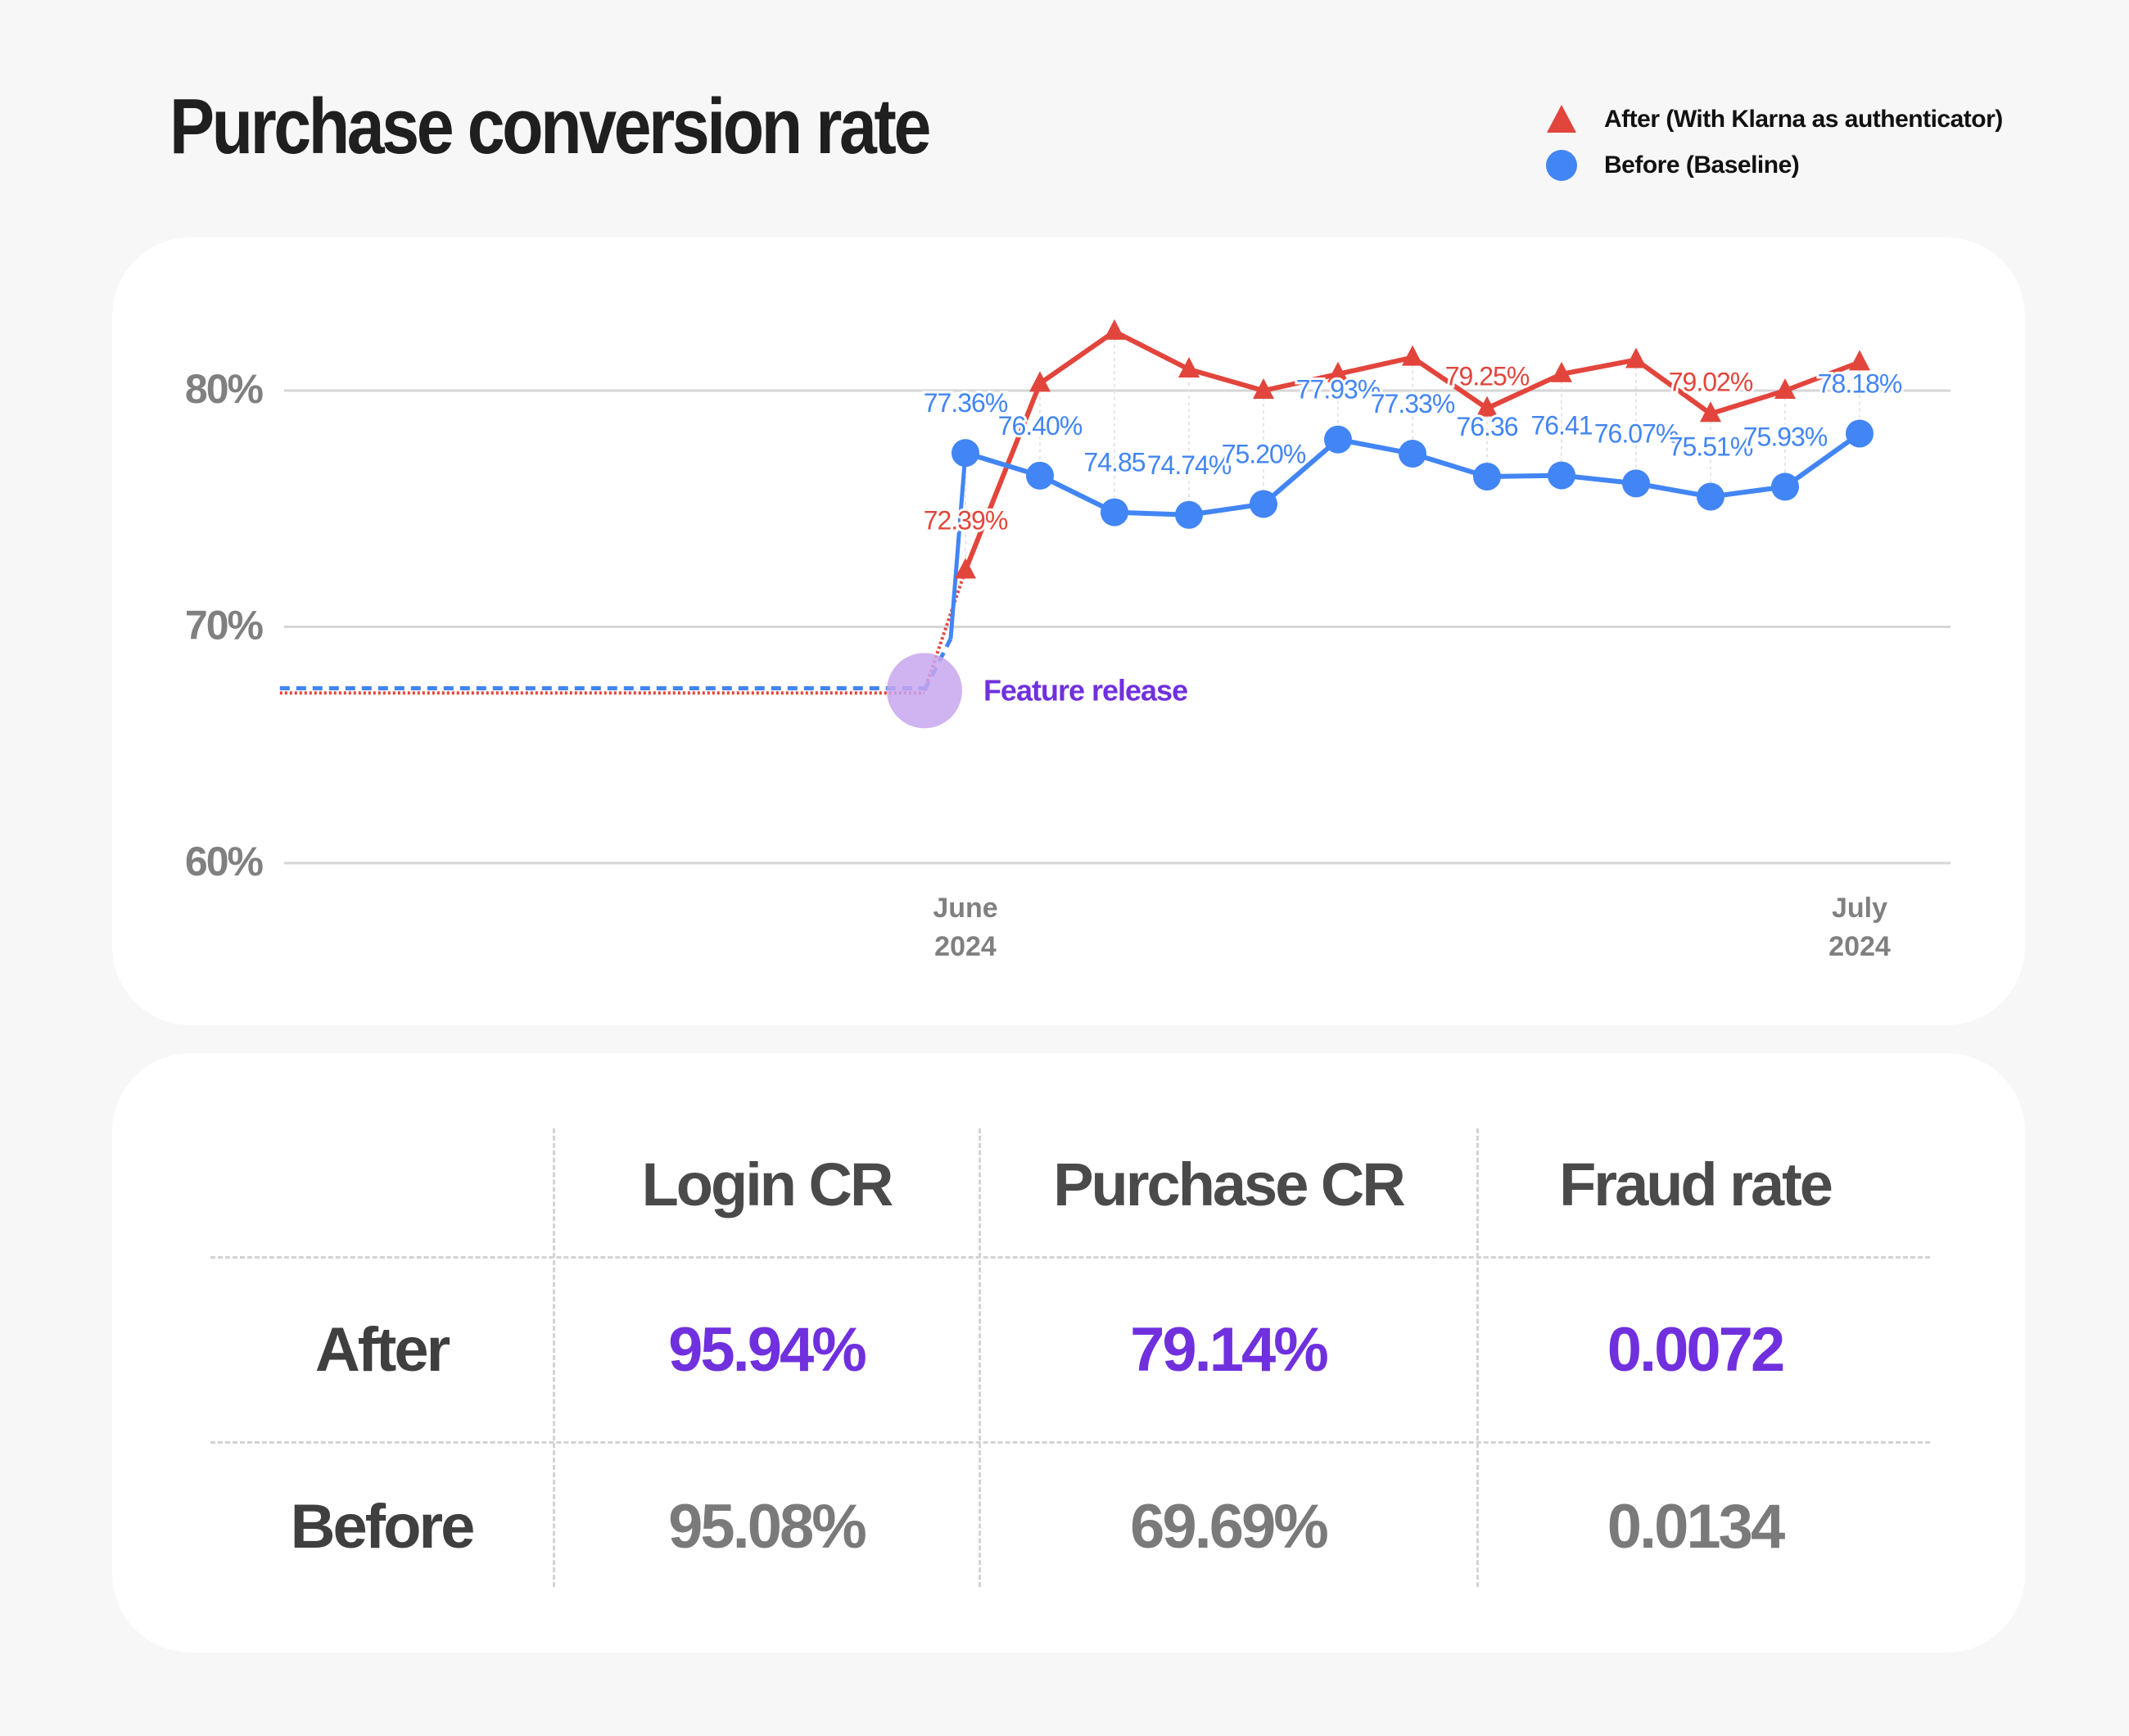  What do you see at coordinates (1189, 465) in the screenshot?
I see `before-data-label: 74.74%` at bounding box center [1189, 465].